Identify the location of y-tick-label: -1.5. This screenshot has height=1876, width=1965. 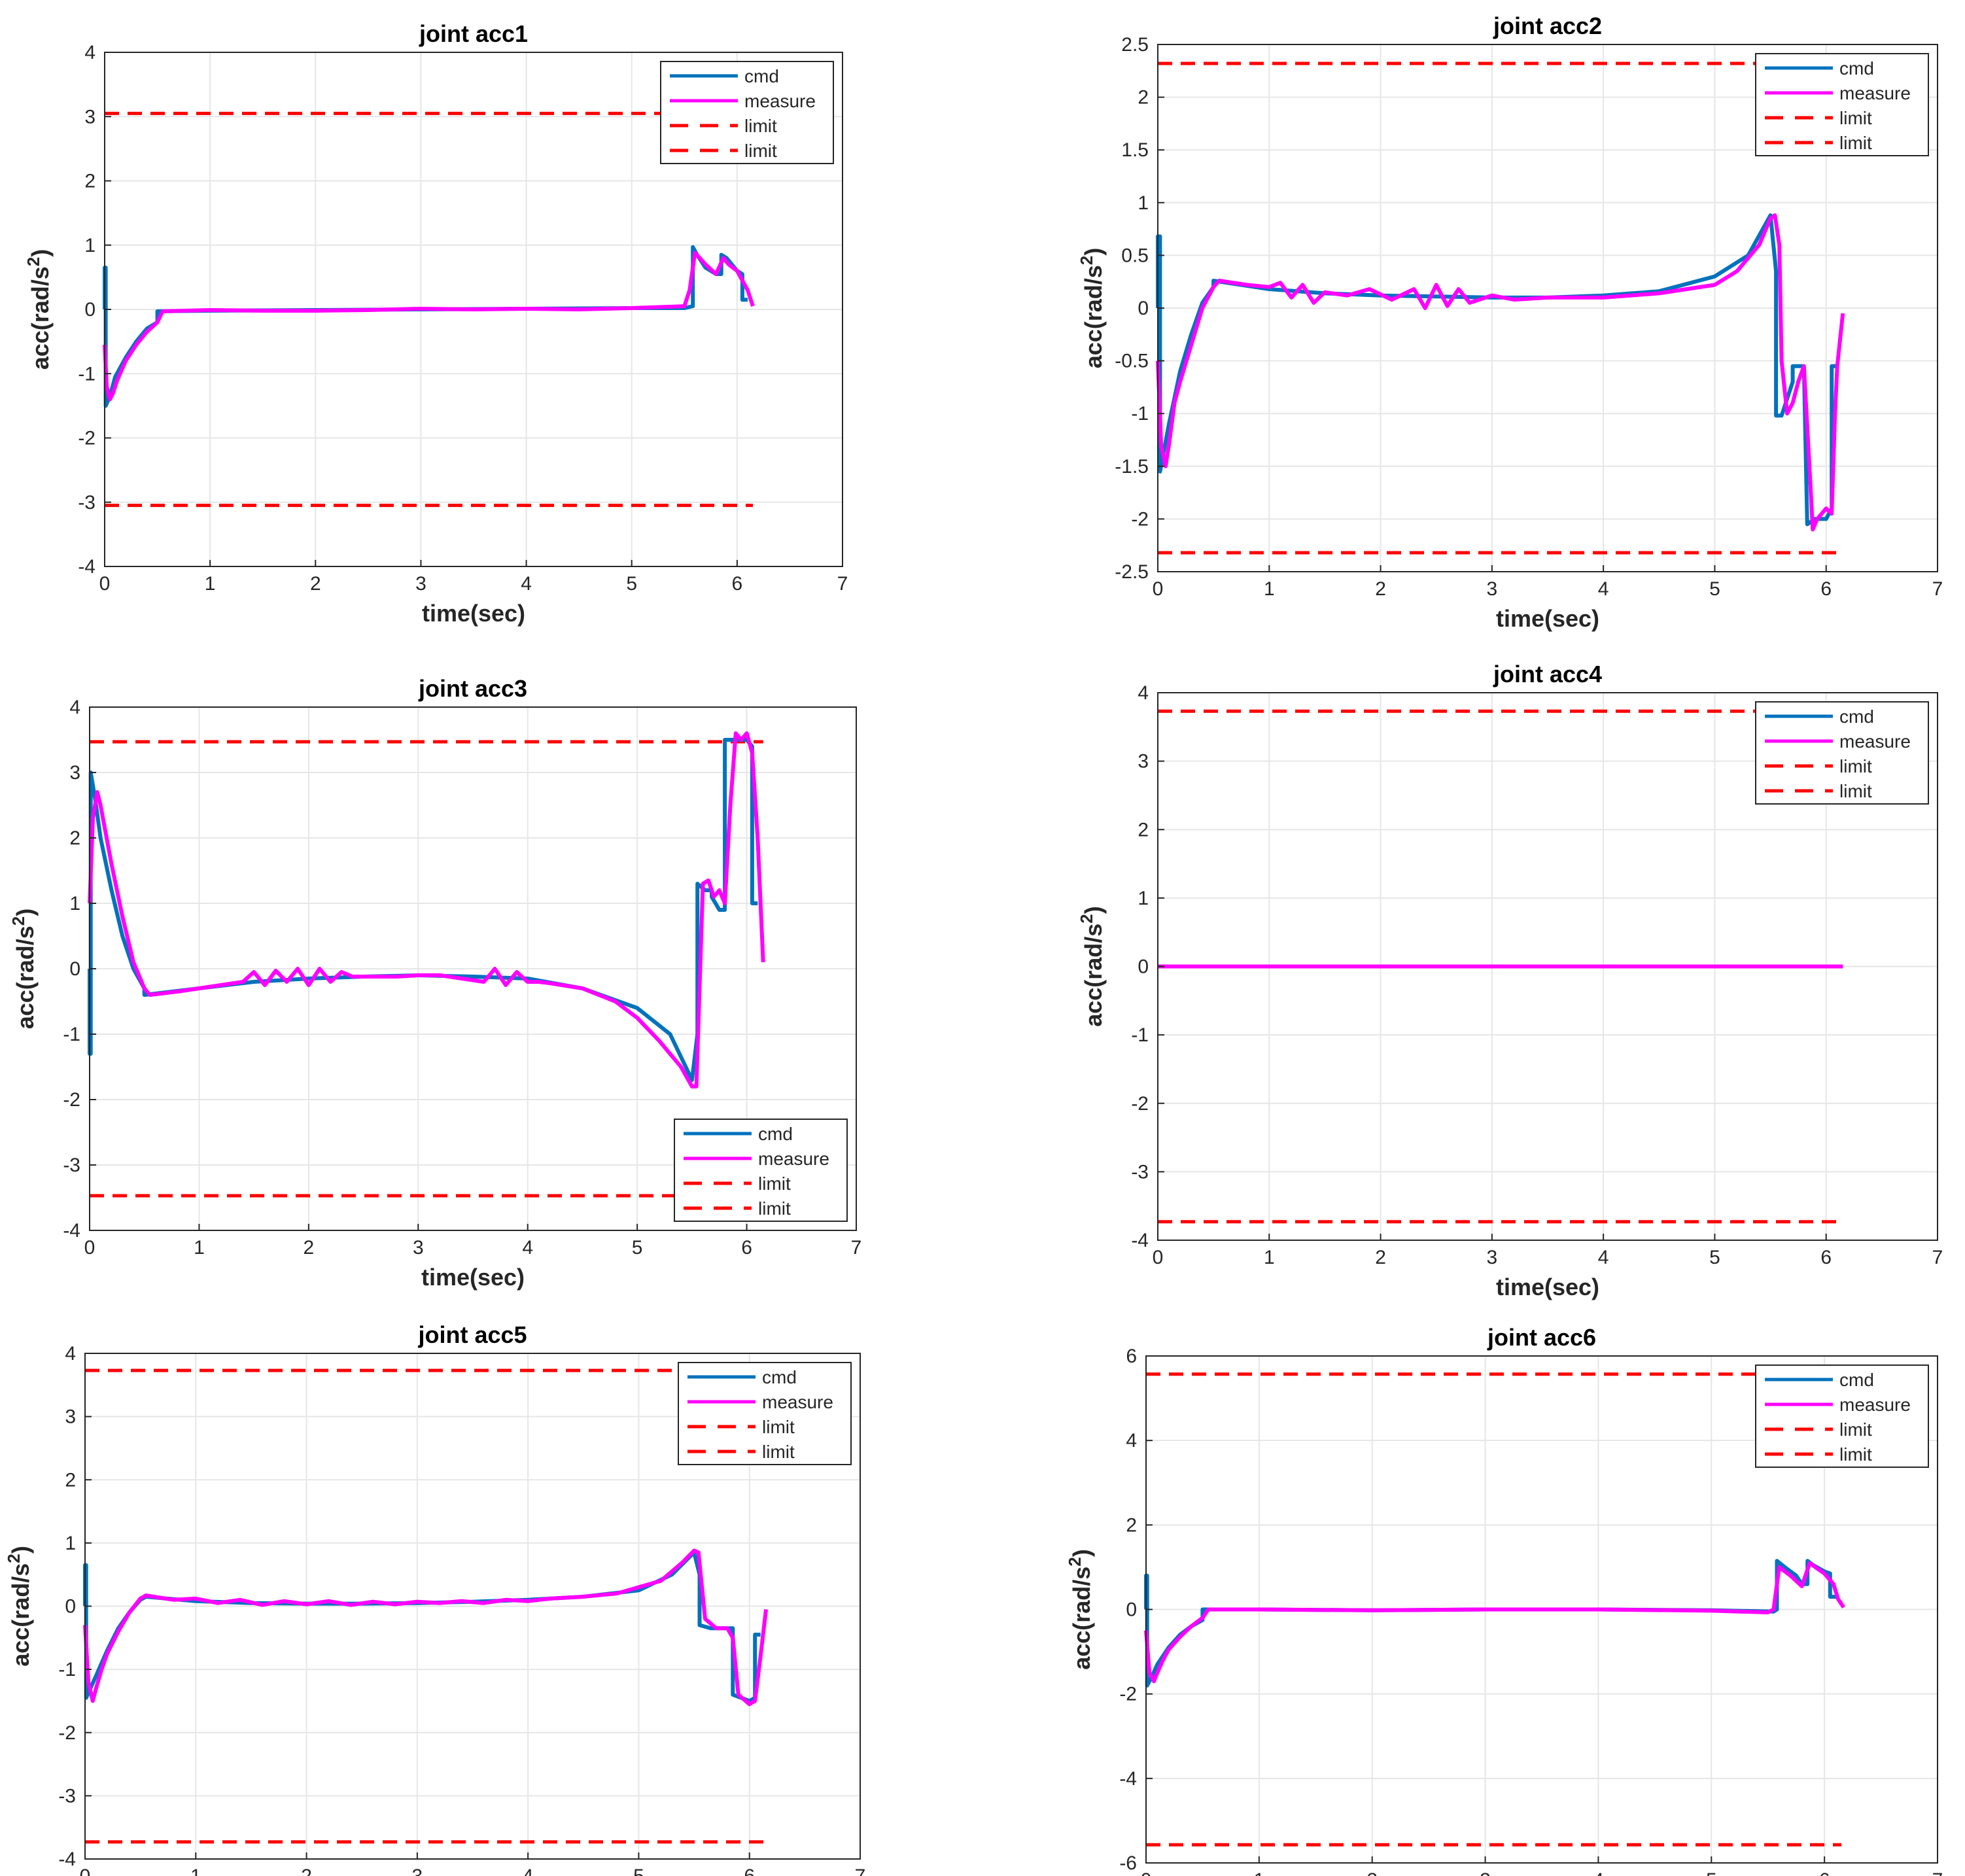
(1132, 467).